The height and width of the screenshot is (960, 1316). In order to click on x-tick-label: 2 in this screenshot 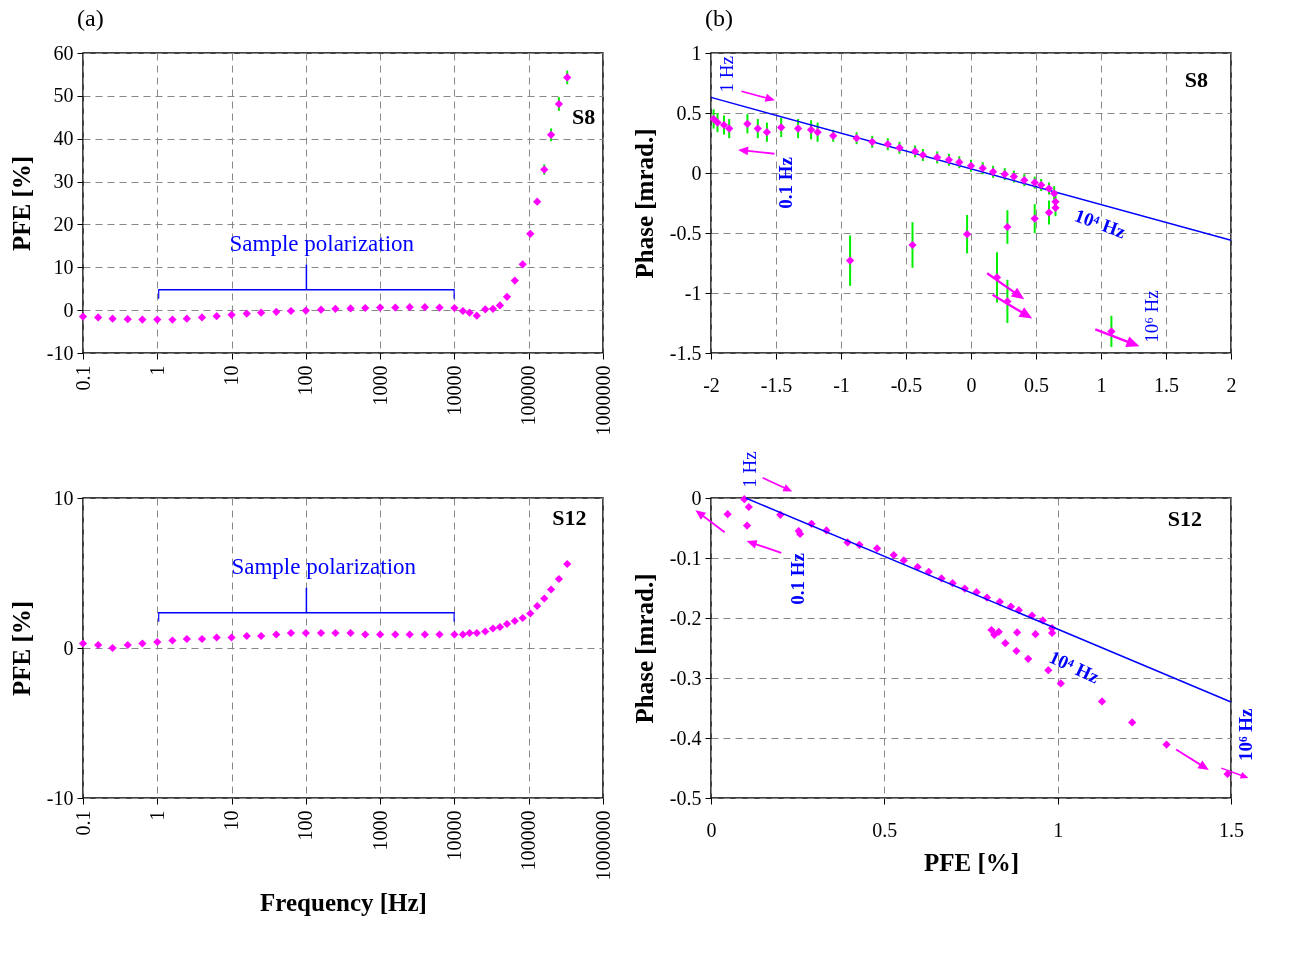, I will do `click(1231, 384)`.